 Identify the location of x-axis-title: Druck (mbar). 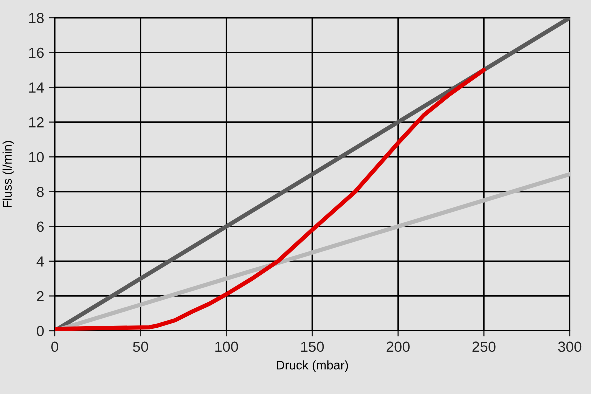
(312, 366).